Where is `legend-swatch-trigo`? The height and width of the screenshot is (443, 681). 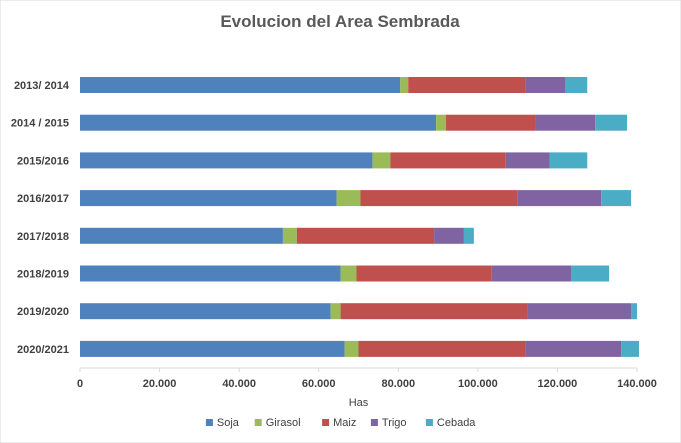 legend-swatch-trigo is located at coordinates (374, 422).